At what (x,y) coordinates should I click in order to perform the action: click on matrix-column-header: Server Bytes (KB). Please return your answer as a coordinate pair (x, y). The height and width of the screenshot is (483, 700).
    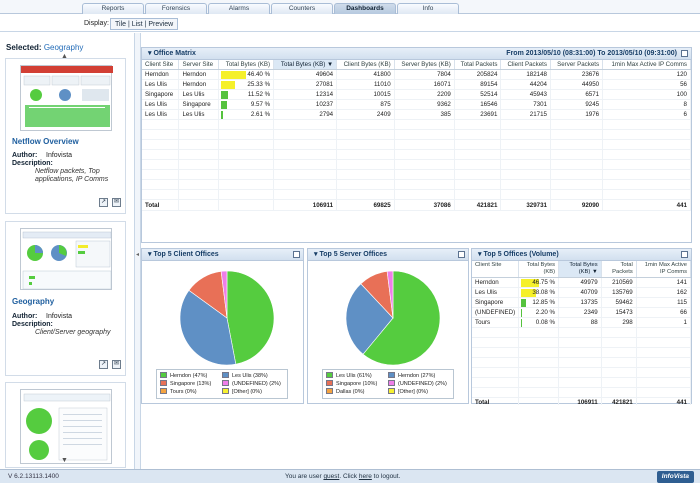
    Looking at the image, I should click on (424, 65).